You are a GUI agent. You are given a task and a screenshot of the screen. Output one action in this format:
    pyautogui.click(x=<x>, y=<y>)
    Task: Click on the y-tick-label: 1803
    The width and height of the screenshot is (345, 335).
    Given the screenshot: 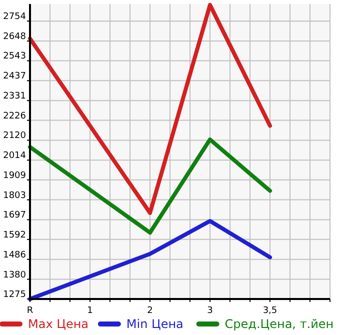 What is the action you would take?
    pyautogui.click(x=14, y=195)
    